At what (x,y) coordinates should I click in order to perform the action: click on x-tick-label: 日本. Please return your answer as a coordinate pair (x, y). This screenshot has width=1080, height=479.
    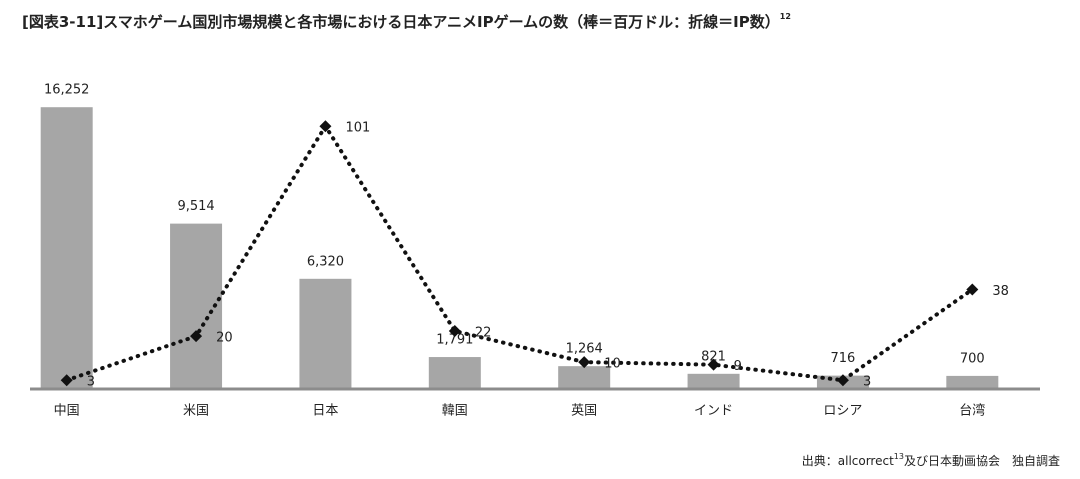
    Looking at the image, I should click on (325, 411).